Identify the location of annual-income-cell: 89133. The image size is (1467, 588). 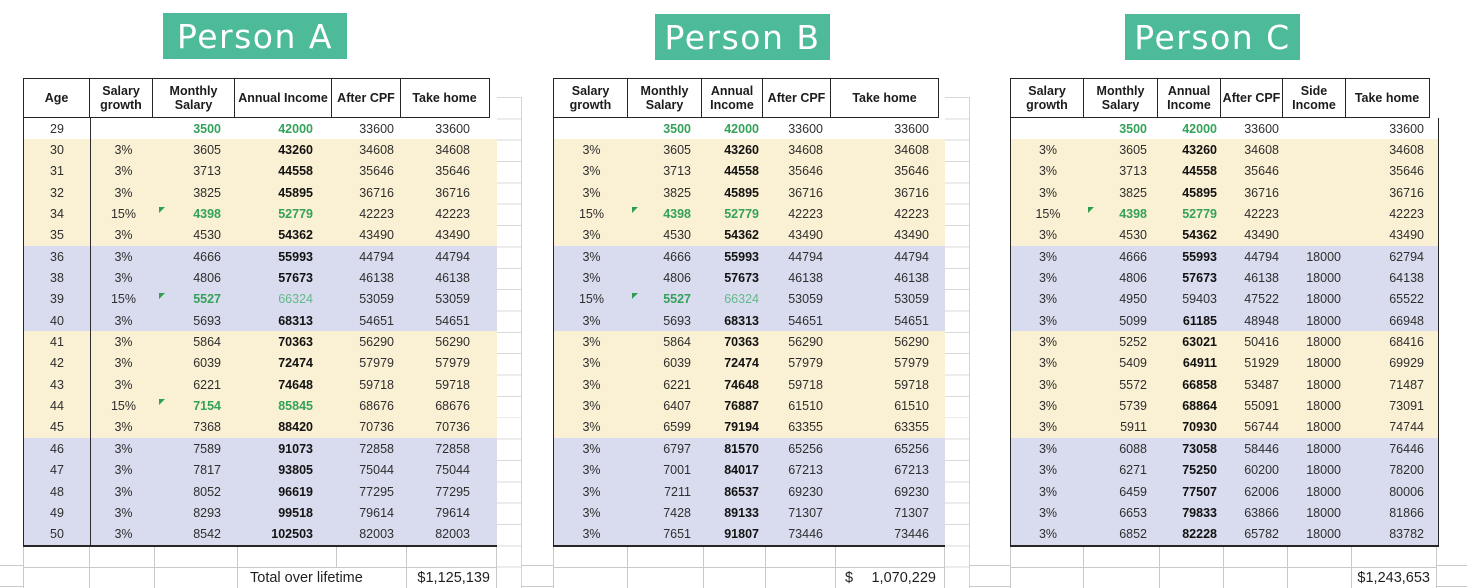
(736, 512).